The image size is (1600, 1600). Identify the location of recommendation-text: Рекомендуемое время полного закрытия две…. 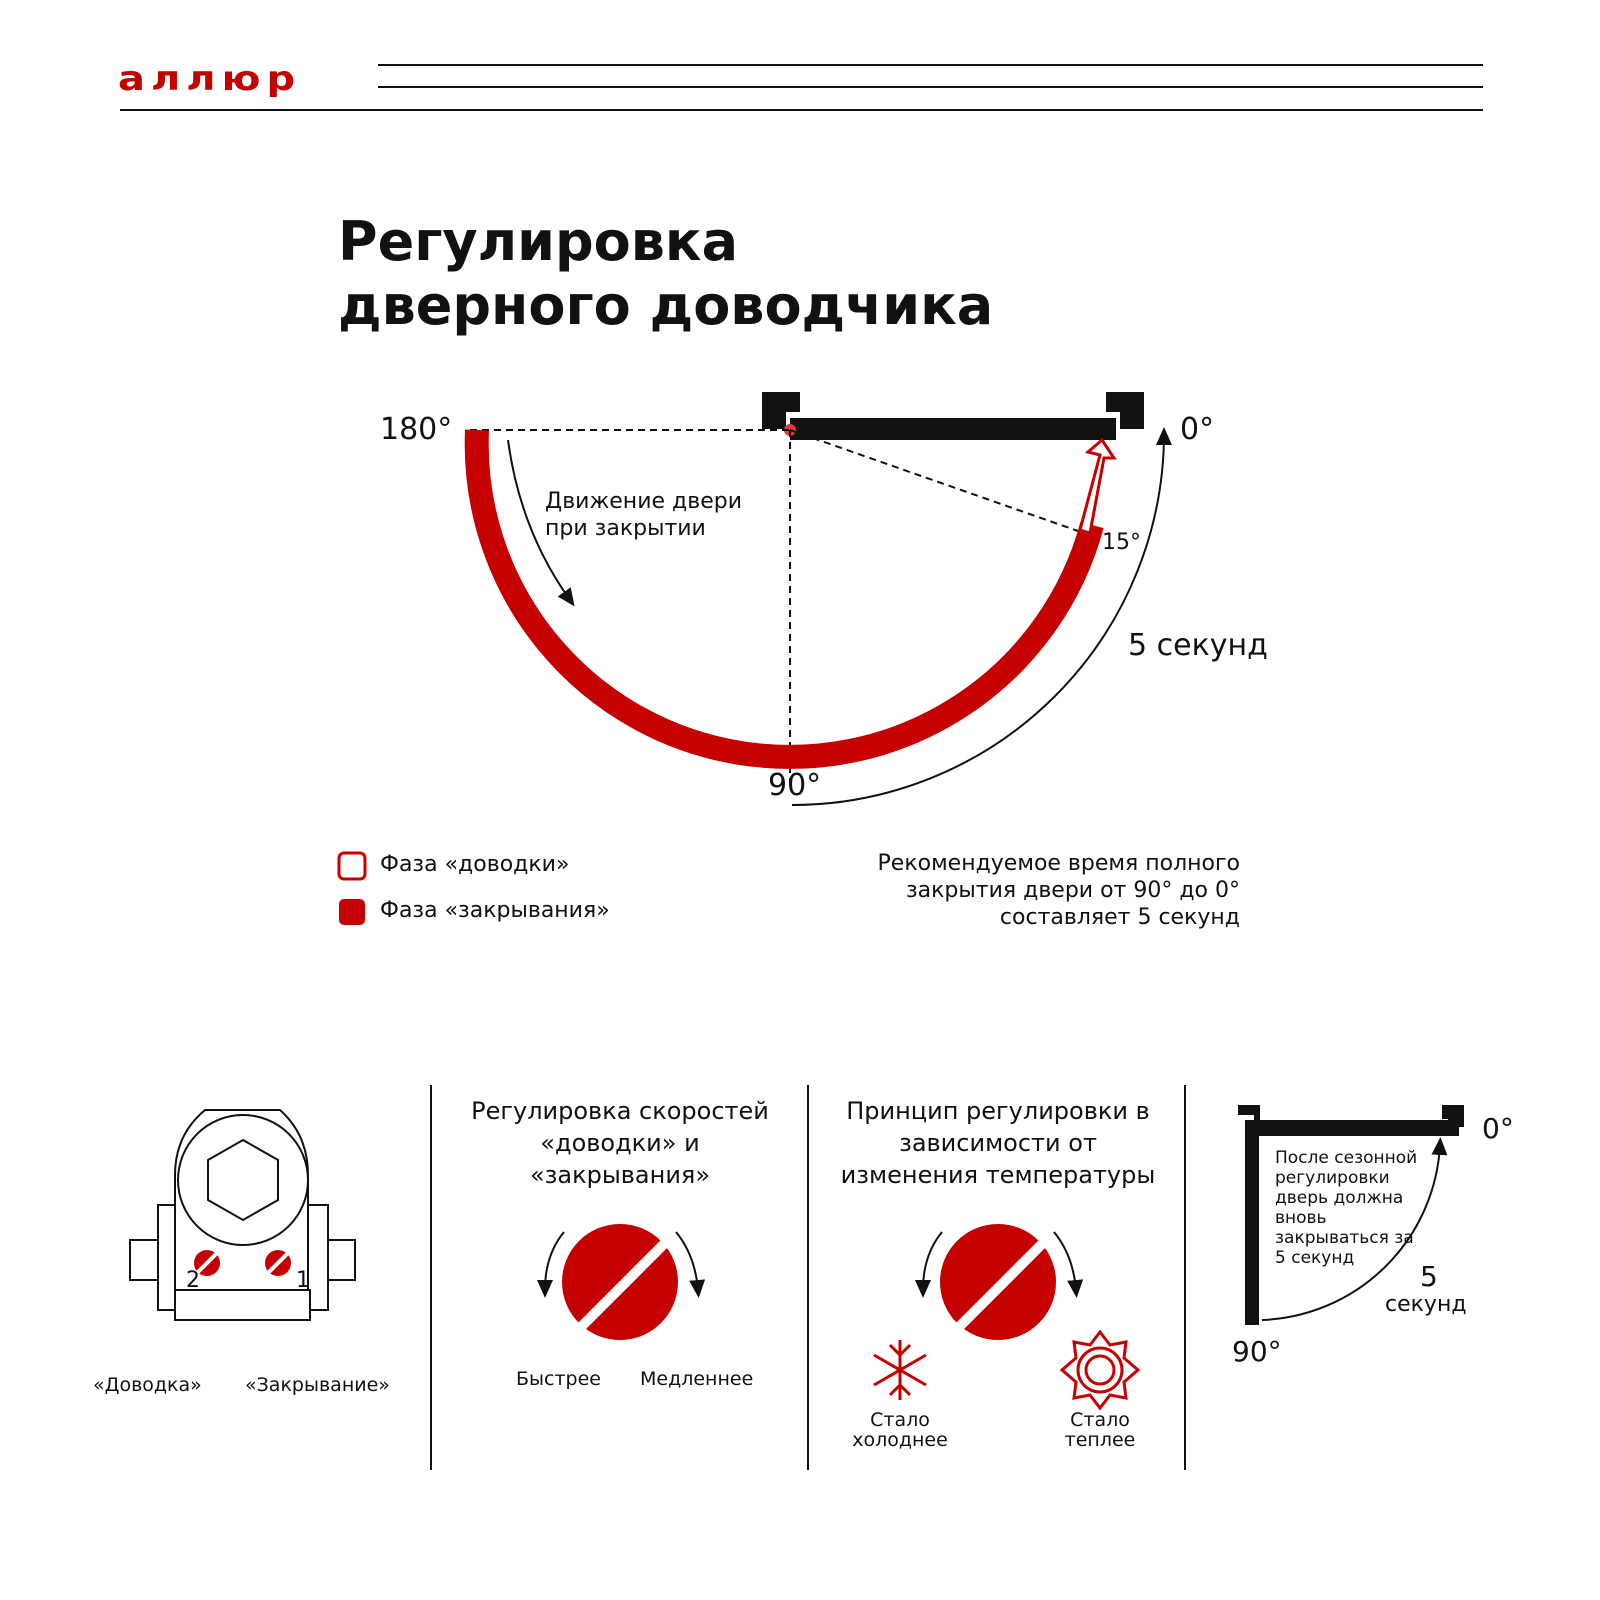
(1058, 890).